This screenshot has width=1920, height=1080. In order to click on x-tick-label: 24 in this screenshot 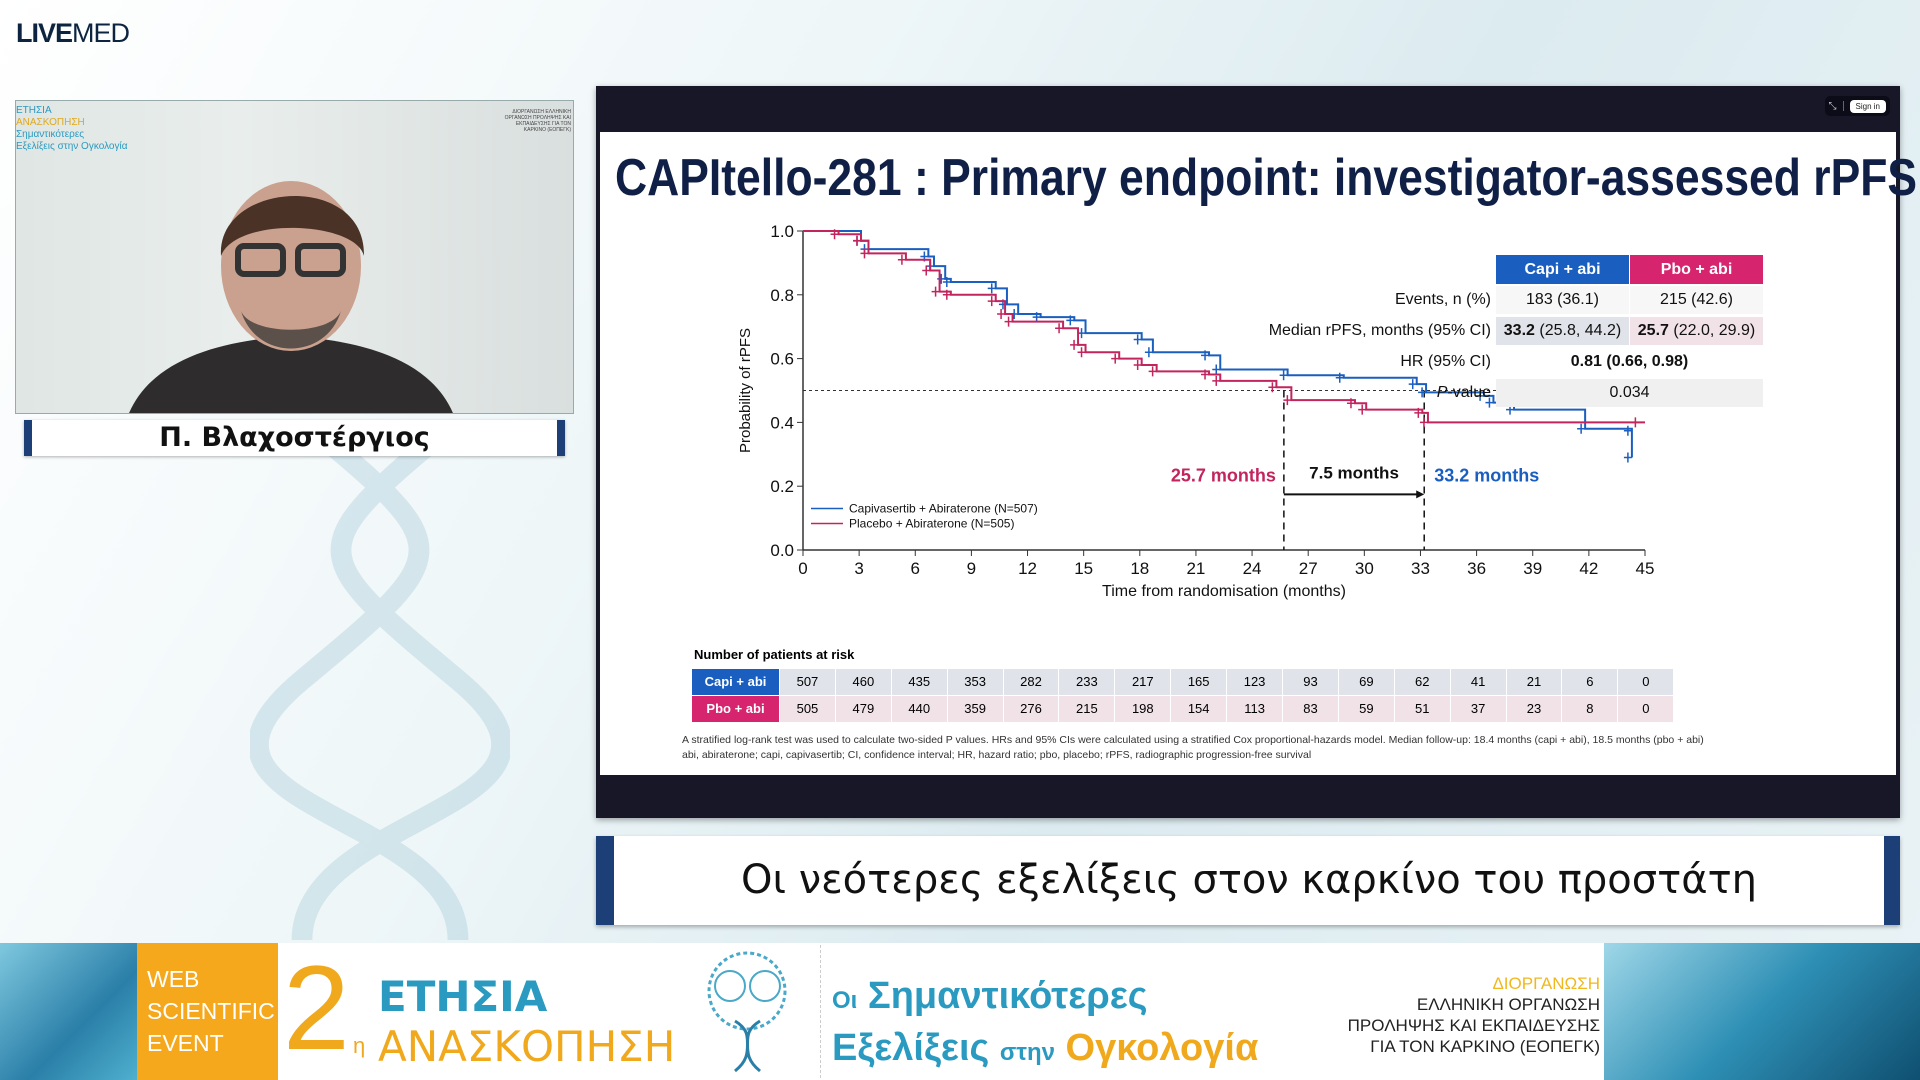, I will do `click(1252, 568)`.